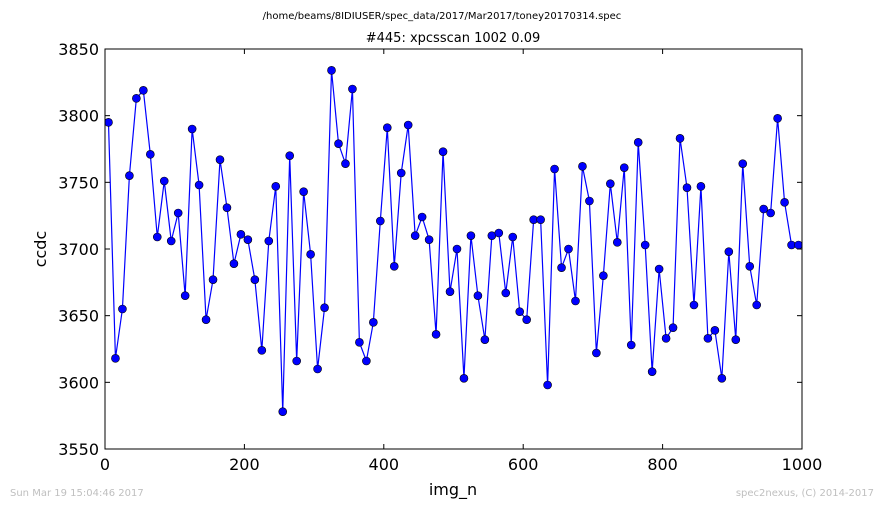  What do you see at coordinates (77, 493) in the screenshot?
I see `footer-timestamp: Sun Mar 19 15:04:46 2017` at bounding box center [77, 493].